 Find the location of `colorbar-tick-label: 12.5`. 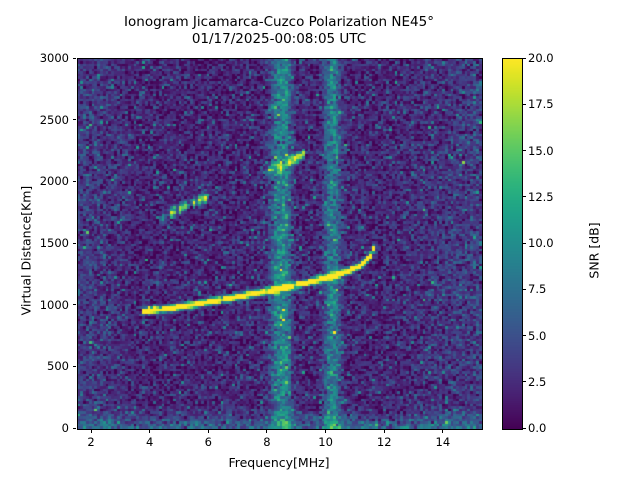

colorbar-tick-label: 12.5 is located at coordinates (541, 196).